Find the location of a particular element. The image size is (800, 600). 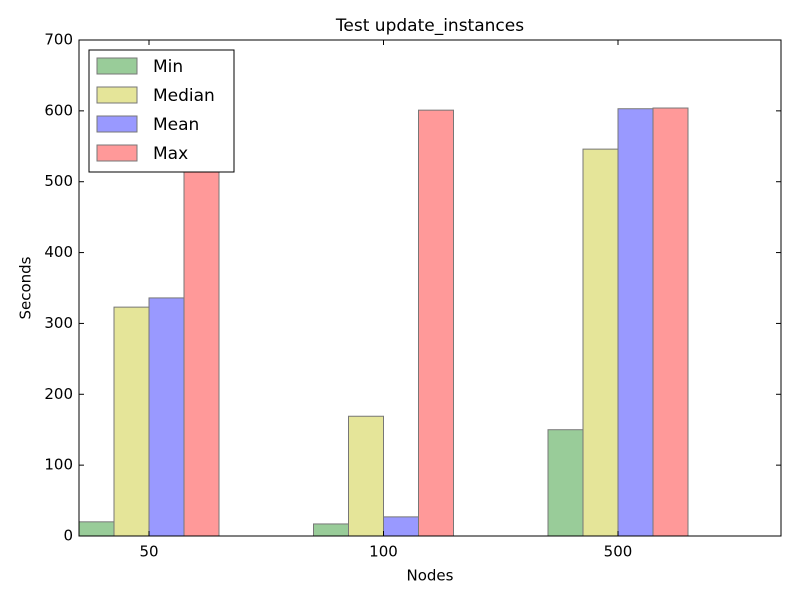

chart-title: Test update_instances is located at coordinates (429, 26).